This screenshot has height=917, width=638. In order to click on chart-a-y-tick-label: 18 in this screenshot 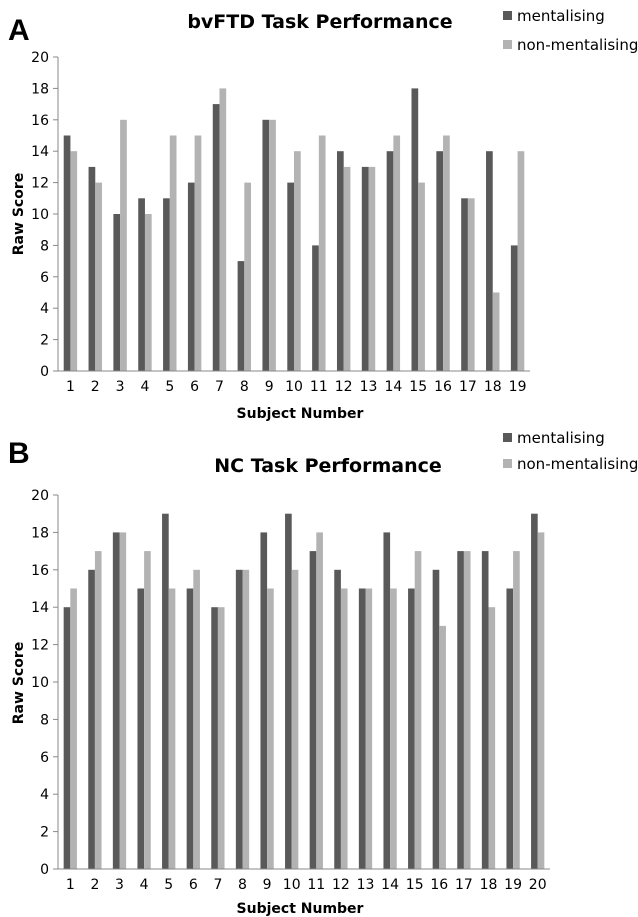, I will do `click(40, 89)`.